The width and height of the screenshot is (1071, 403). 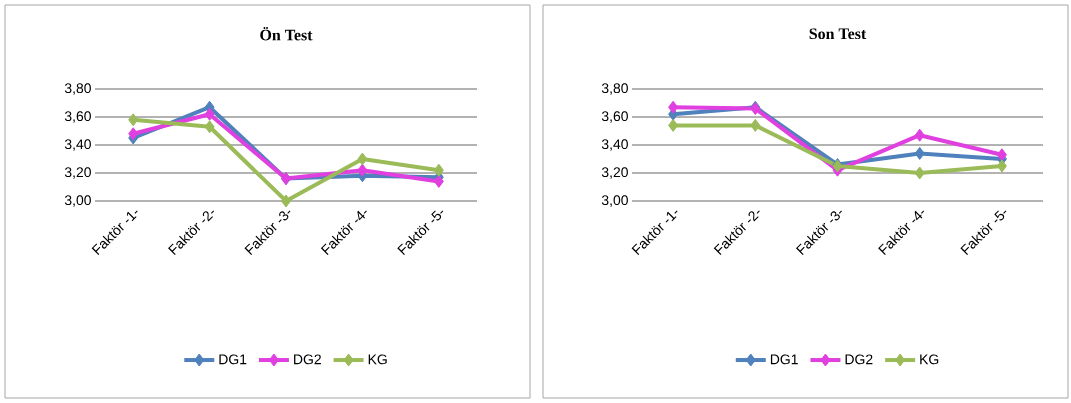 I want to click on chart-title: Ön Test, so click(x=286, y=34).